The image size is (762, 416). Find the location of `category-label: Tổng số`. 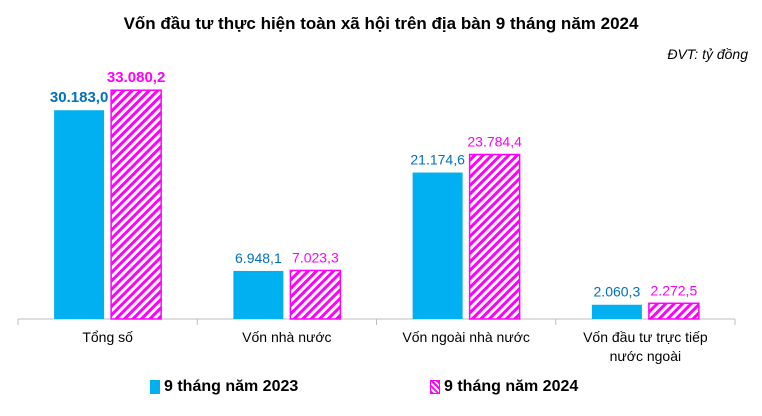

category-label: Tổng số is located at coordinates (107, 337).